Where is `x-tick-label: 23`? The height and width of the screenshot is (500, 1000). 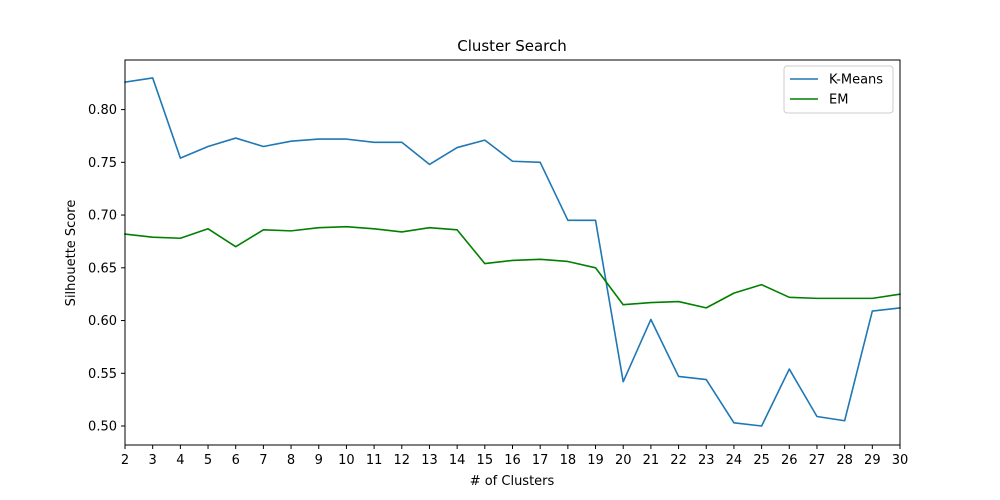 x-tick-label: 23 is located at coordinates (706, 460).